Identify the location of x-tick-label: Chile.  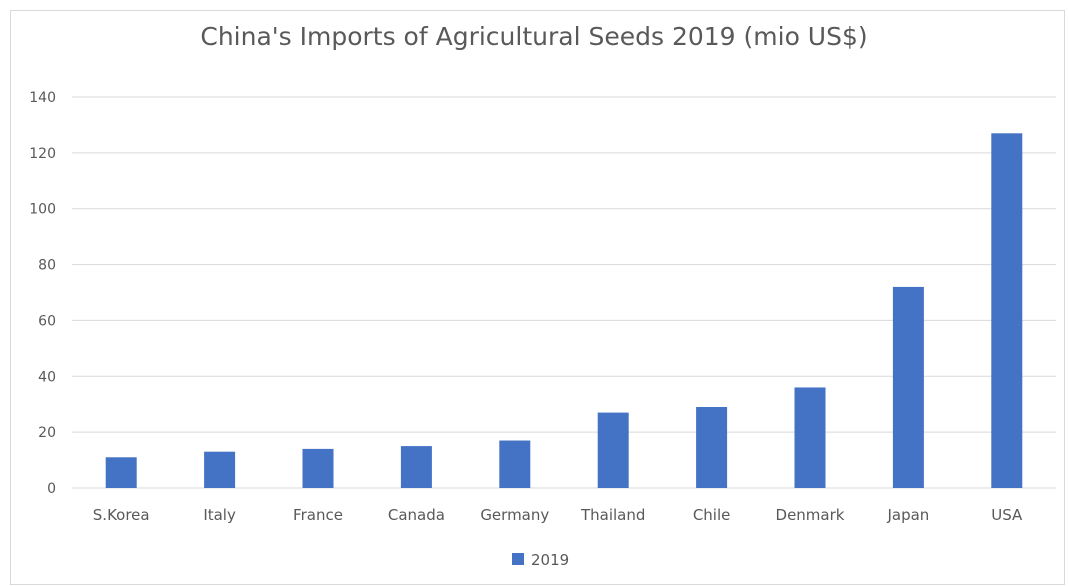
(712, 515).